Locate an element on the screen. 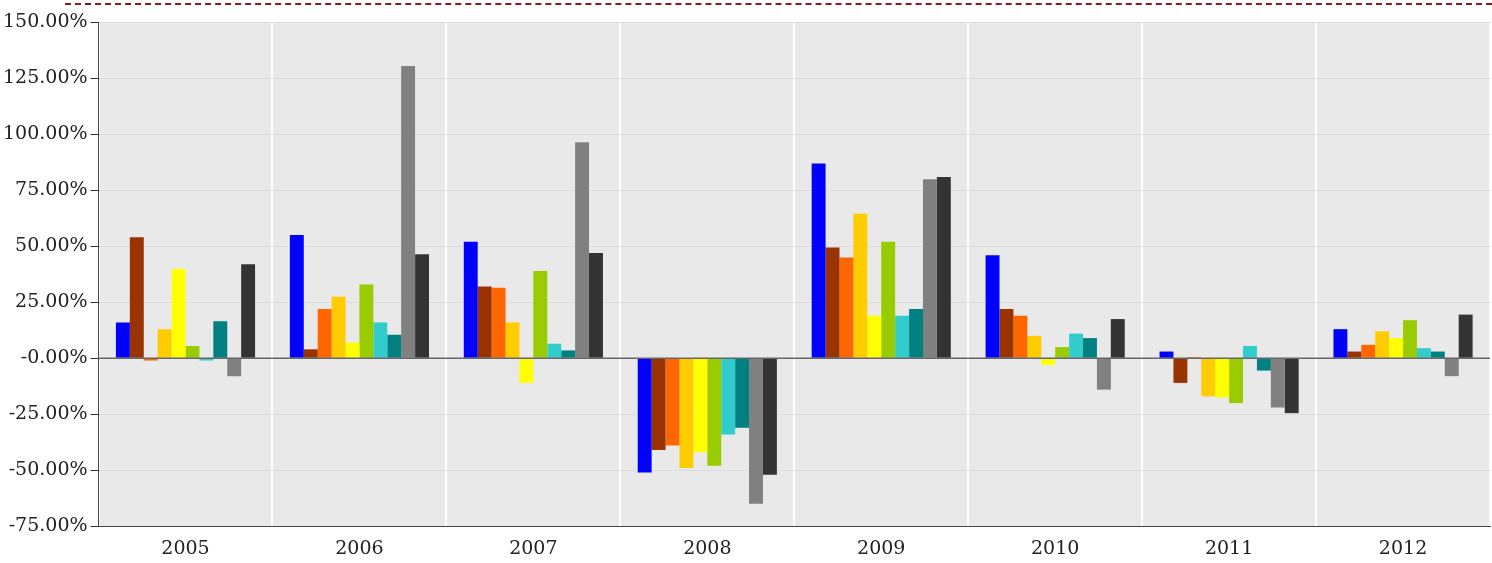 This screenshot has height=563, width=1492. x-tick-label: 2005 is located at coordinates (185, 546).